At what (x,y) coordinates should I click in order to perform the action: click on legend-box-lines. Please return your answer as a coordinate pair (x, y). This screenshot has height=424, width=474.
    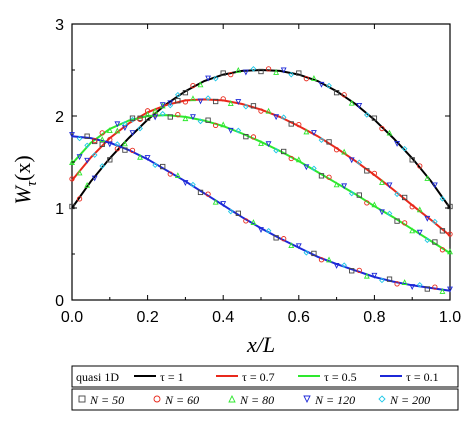
    Looking at the image, I should click on (265, 376).